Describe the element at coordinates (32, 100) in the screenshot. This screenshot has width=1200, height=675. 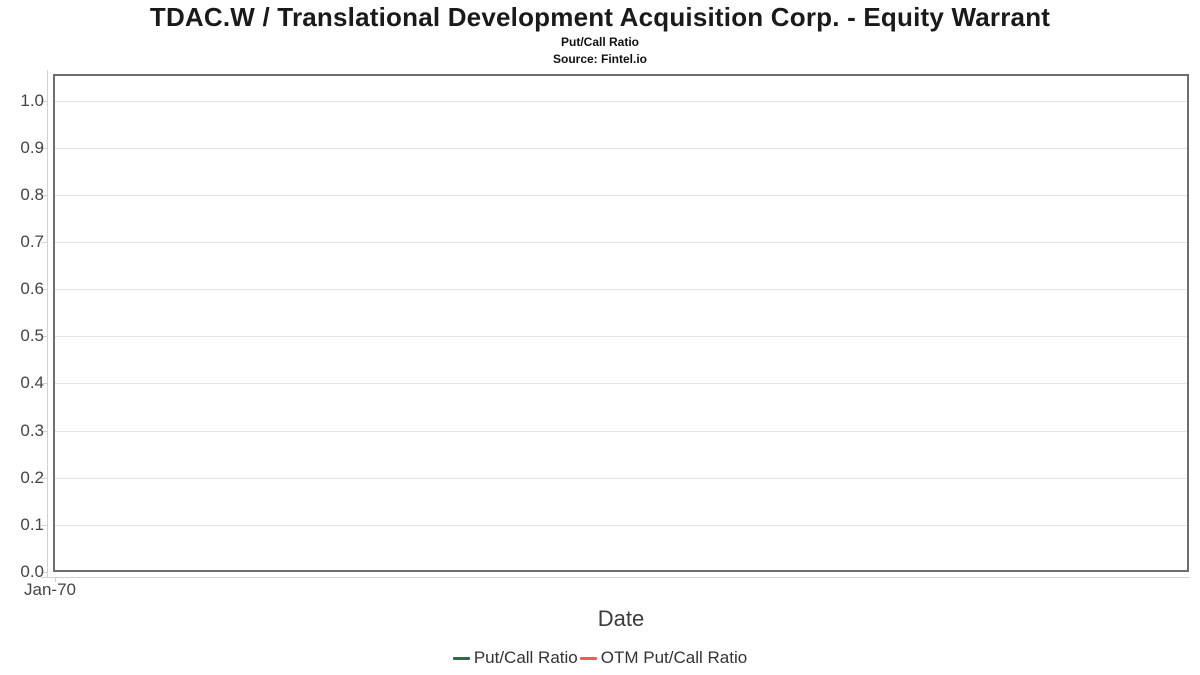
I see `y-tick-label: 1.0` at that location.